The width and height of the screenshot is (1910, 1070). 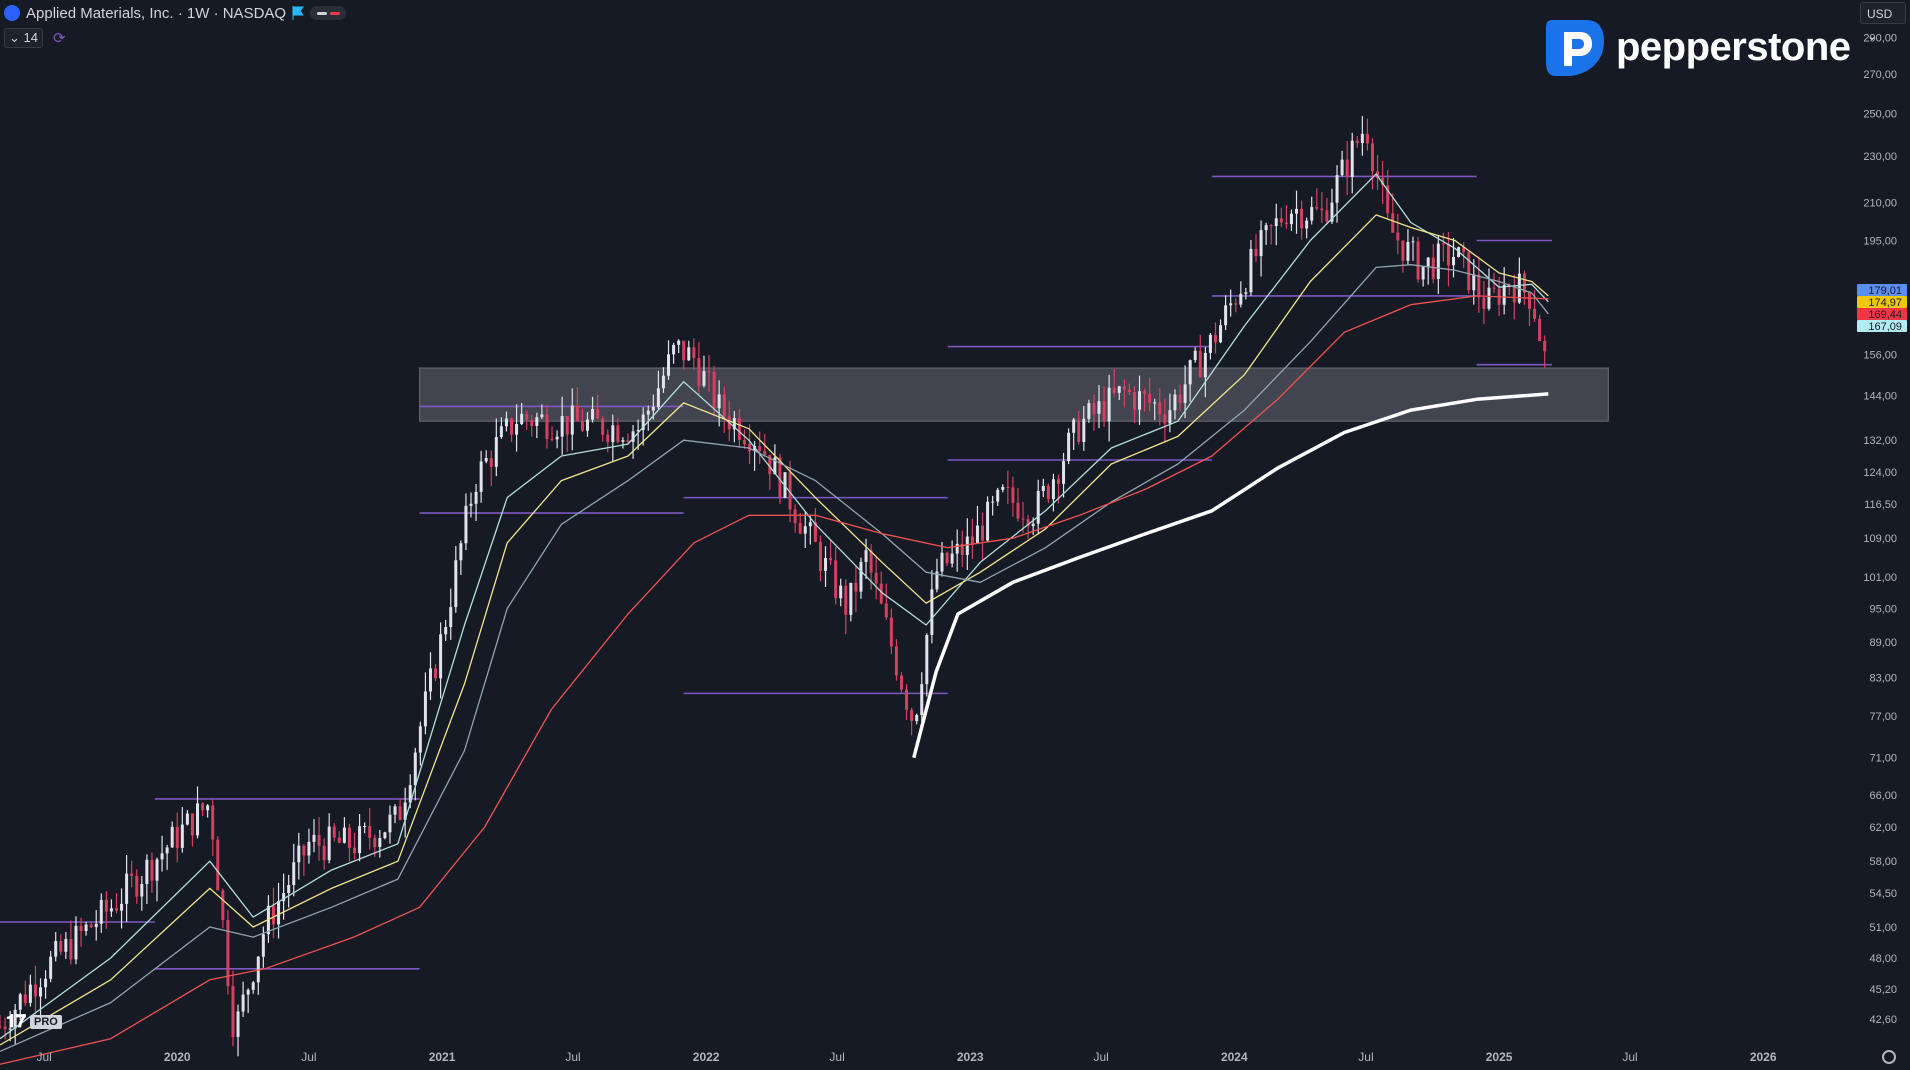 What do you see at coordinates (1883, 828) in the screenshot?
I see `y-tick-label: 62,00` at bounding box center [1883, 828].